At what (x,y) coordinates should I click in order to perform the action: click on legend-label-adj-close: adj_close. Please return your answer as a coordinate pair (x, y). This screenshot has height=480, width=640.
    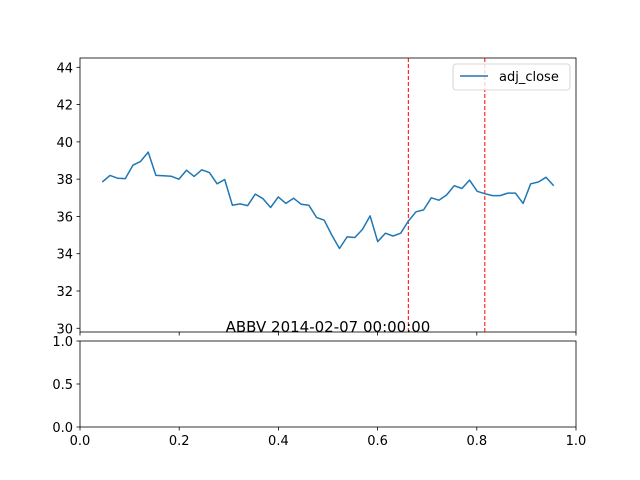
    Looking at the image, I should click on (529, 77).